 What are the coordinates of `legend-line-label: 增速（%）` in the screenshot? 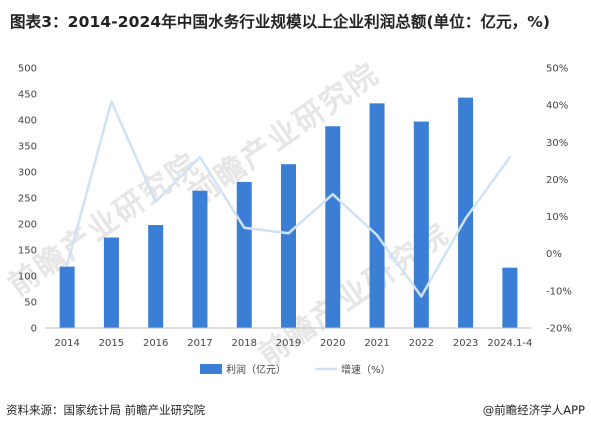 It's located at (366, 369).